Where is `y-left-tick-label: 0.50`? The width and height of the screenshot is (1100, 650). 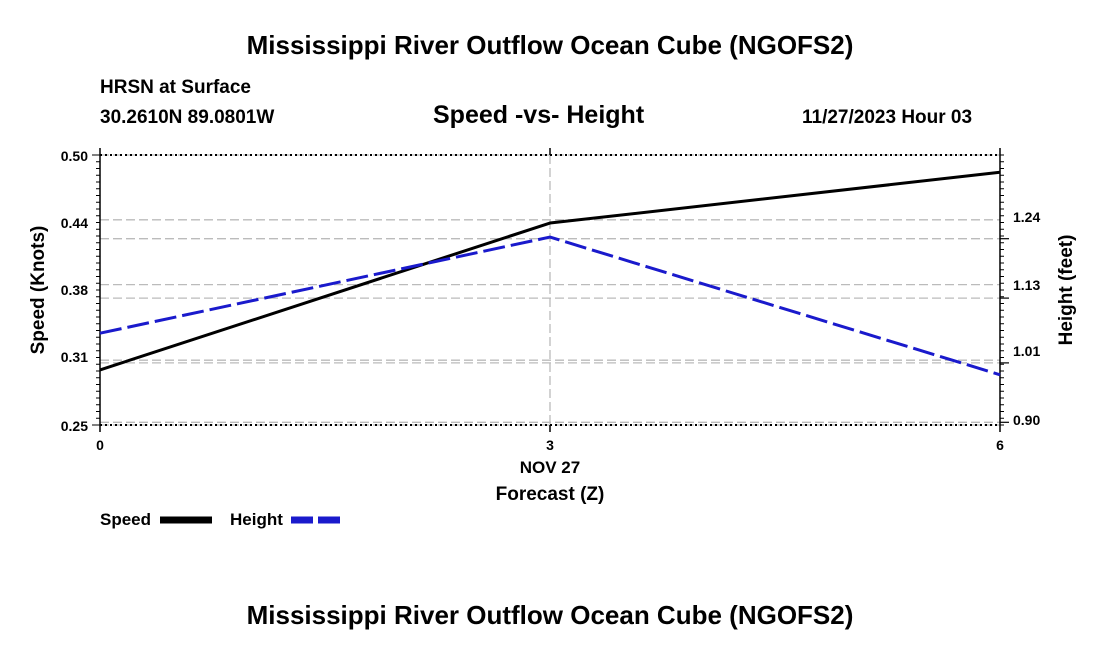
y-left-tick-label: 0.50 is located at coordinates (74, 156).